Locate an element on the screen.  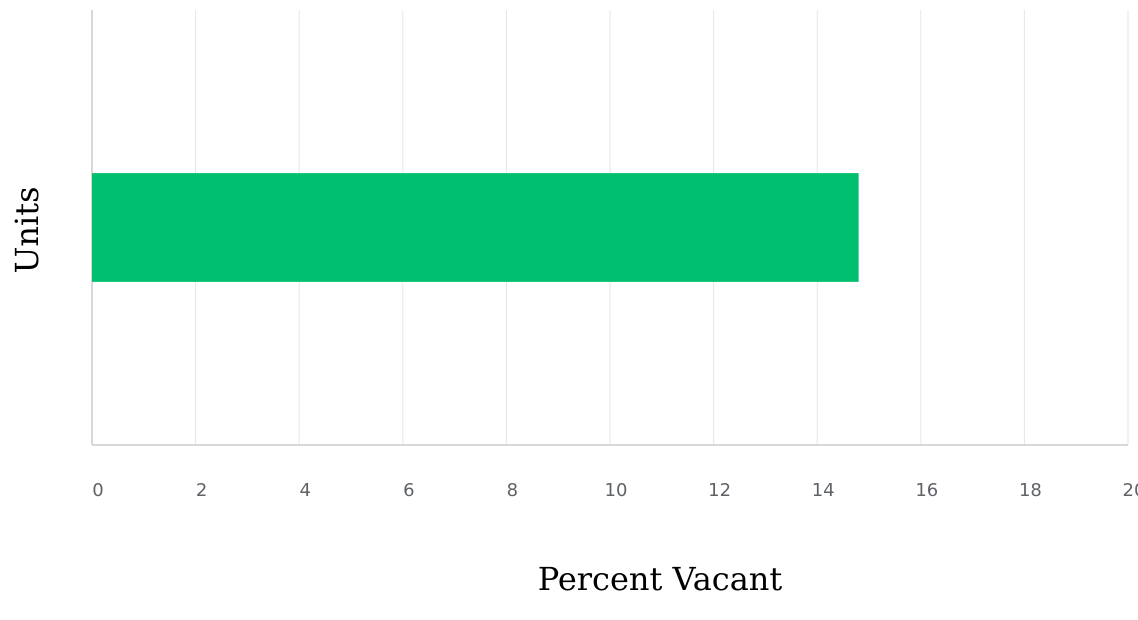
y-axis-title: Units is located at coordinates (27, 229).